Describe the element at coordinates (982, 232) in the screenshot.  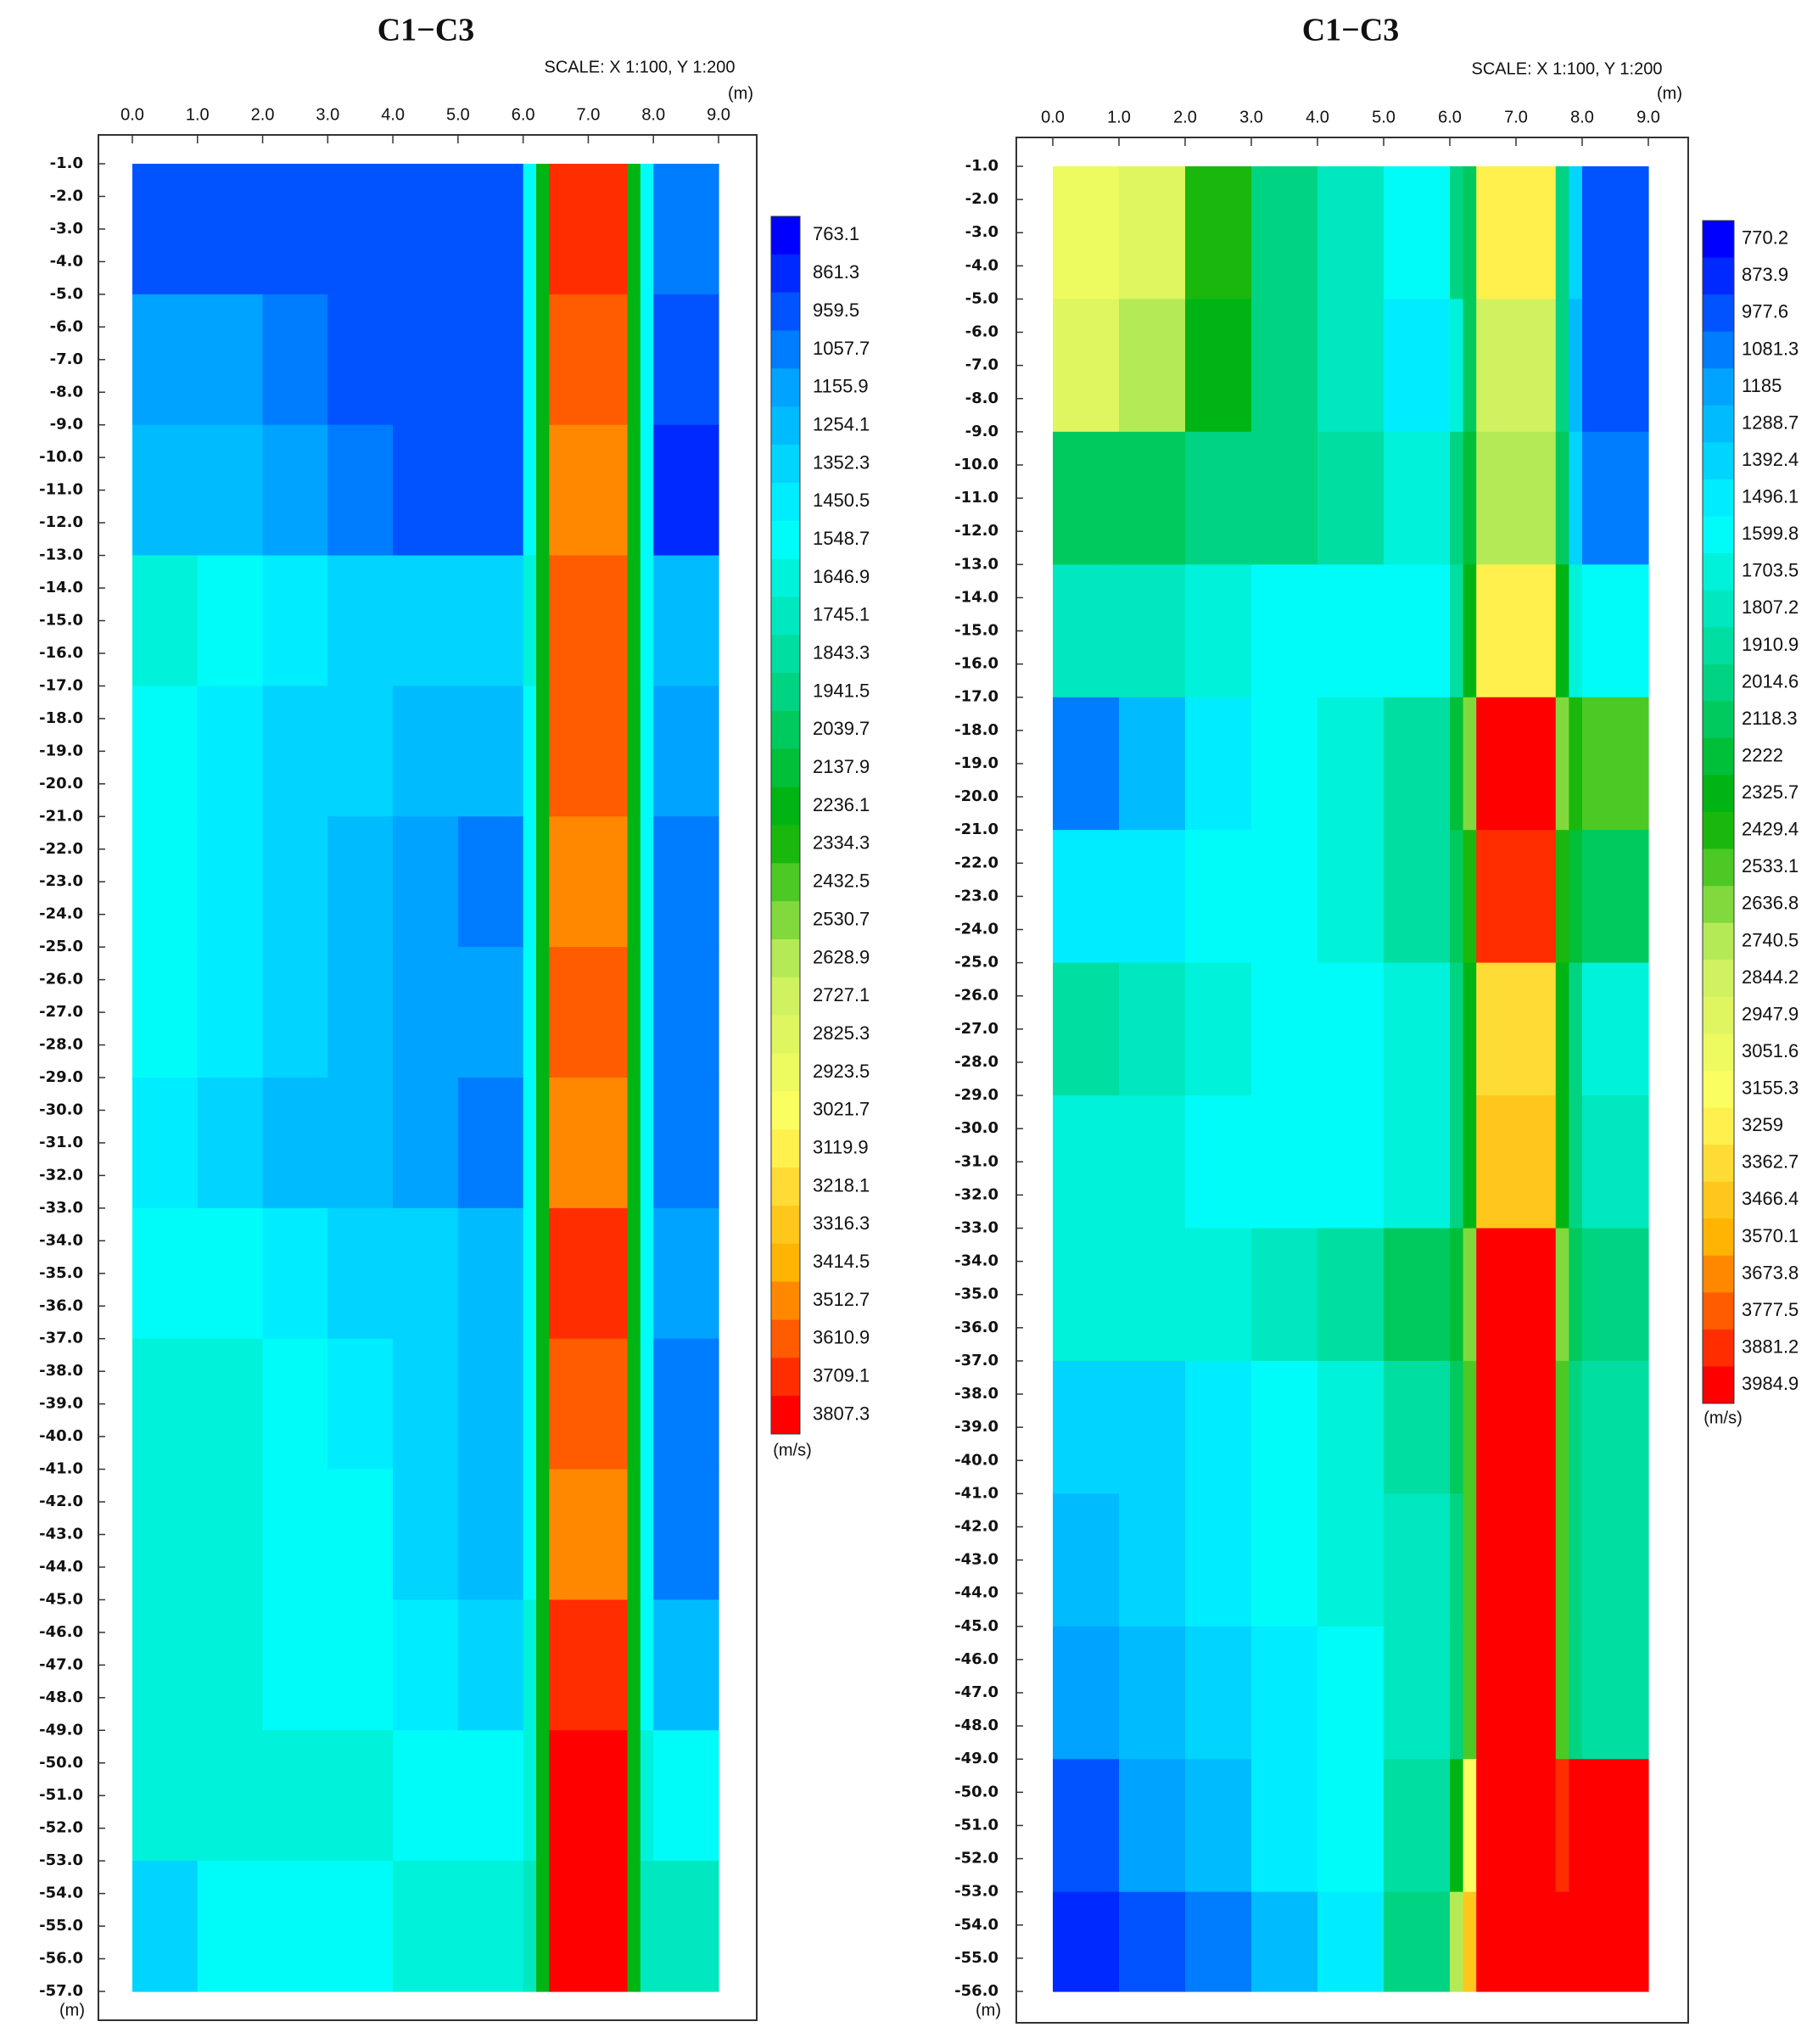
I see `y-tick-label: -3.0` at that location.